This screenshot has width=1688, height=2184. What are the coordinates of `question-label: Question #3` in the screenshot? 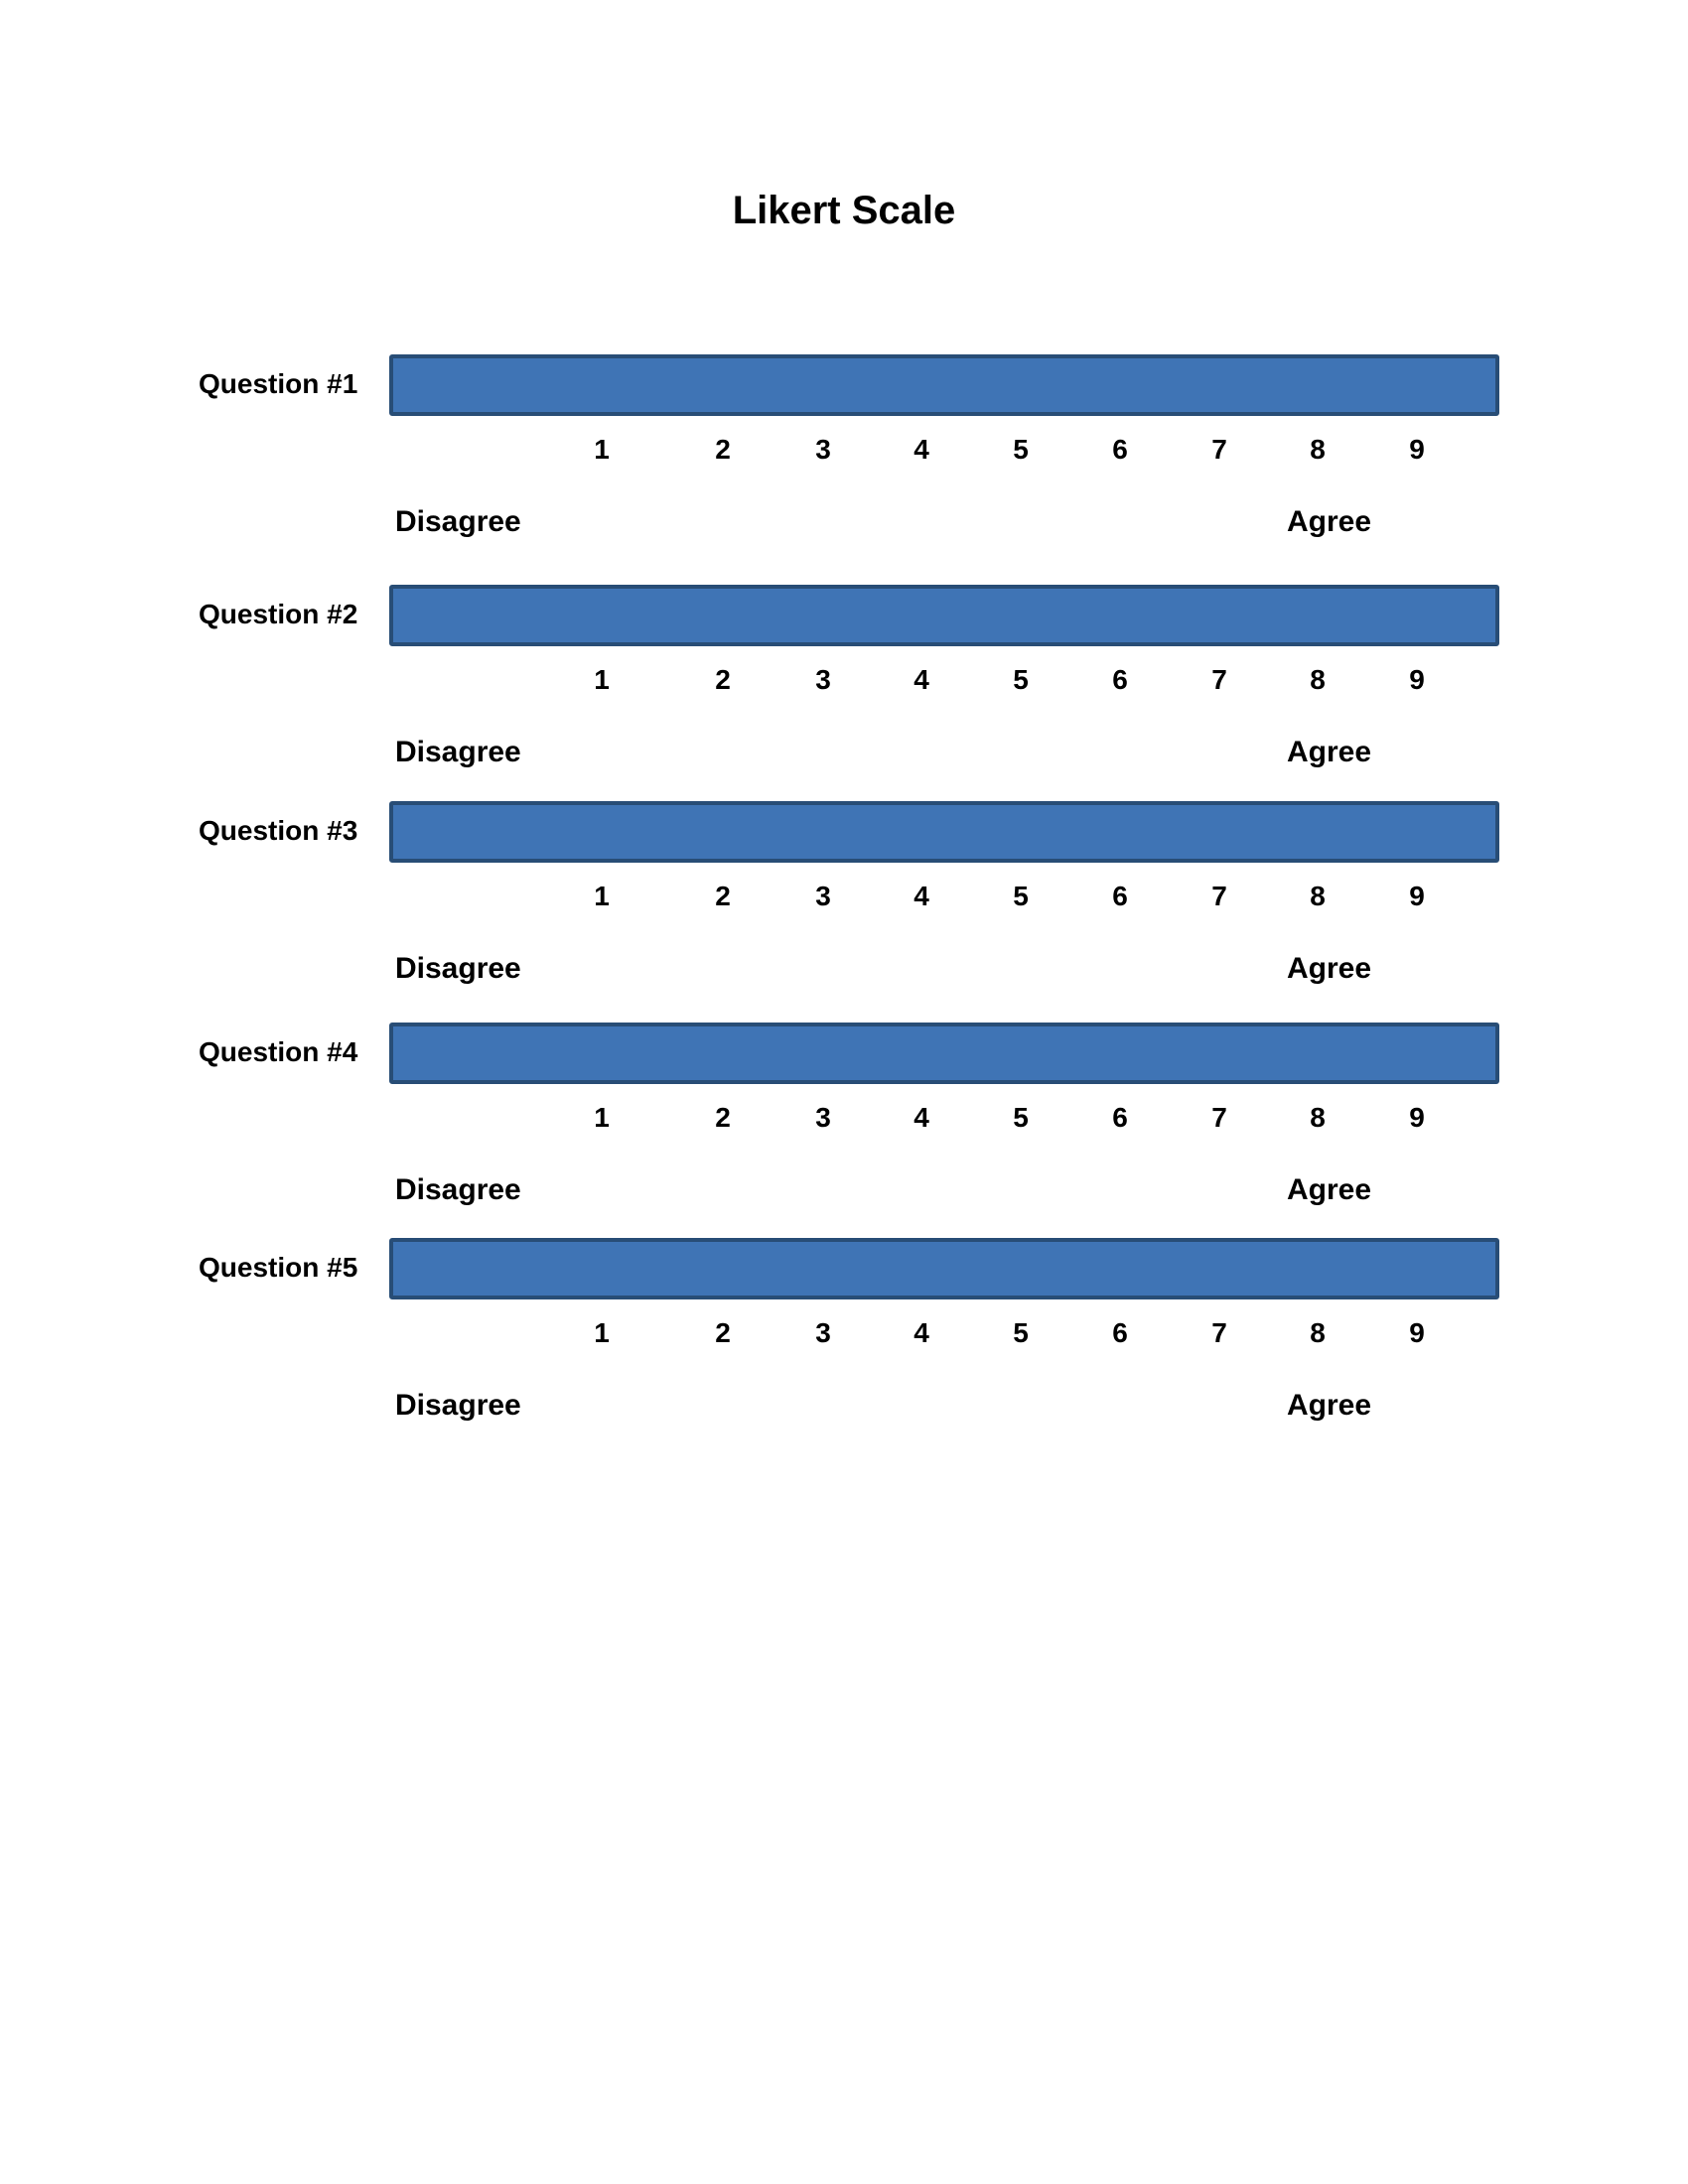 It's located at (278, 830).